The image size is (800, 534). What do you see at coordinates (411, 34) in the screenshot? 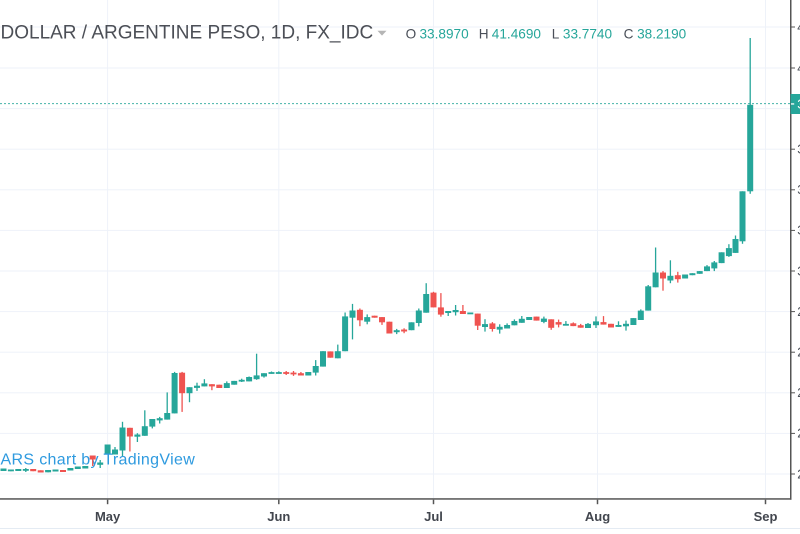
I see `svg-text: O` at bounding box center [411, 34].